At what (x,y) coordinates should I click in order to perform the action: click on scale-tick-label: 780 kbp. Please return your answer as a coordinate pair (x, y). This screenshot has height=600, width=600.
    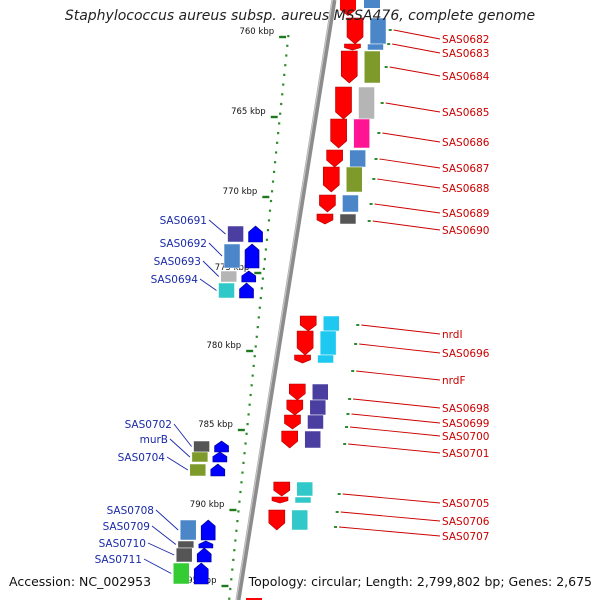
    Looking at the image, I should click on (224, 346).